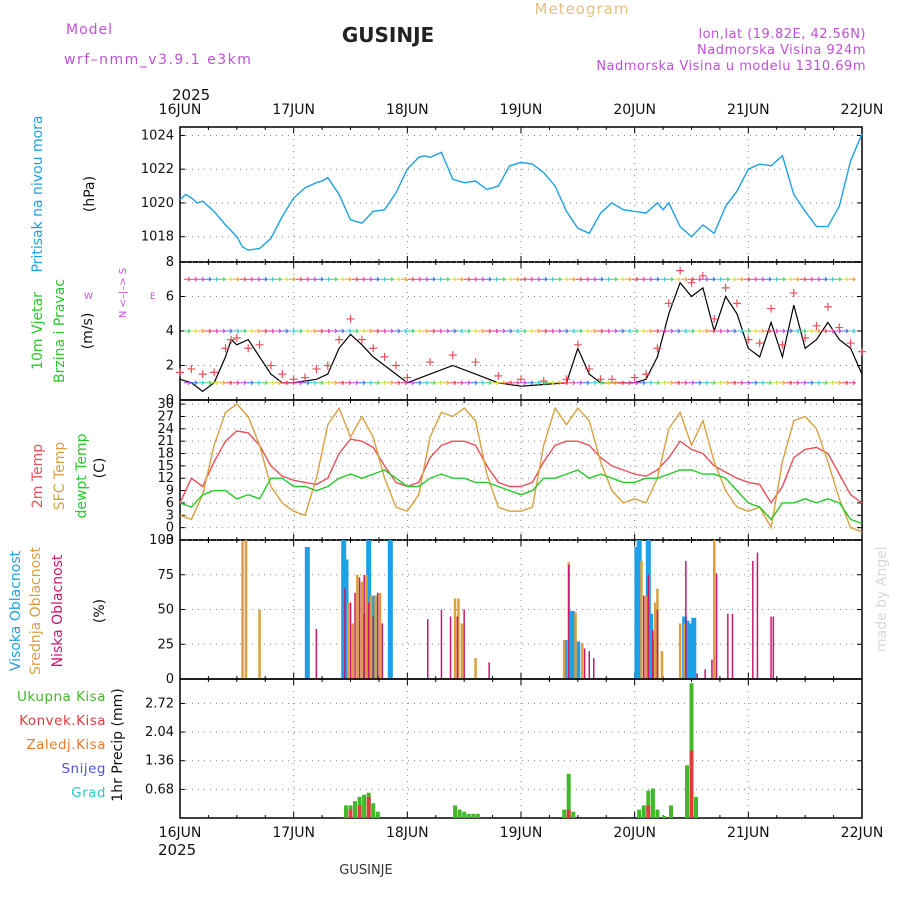 This screenshot has height=900, width=900. Describe the element at coordinates (100, 611) in the screenshot. I see `cloud-unit: (%)` at that location.